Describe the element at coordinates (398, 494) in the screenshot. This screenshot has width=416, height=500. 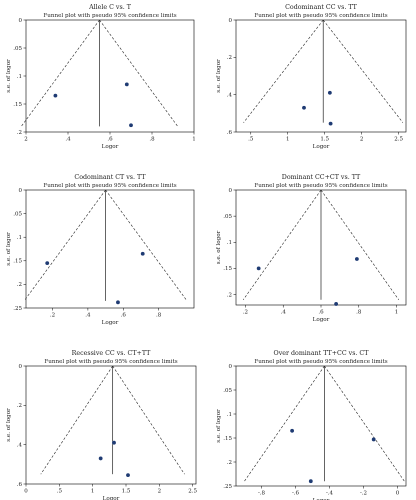
I see `x-tick-label: 0` at that location.